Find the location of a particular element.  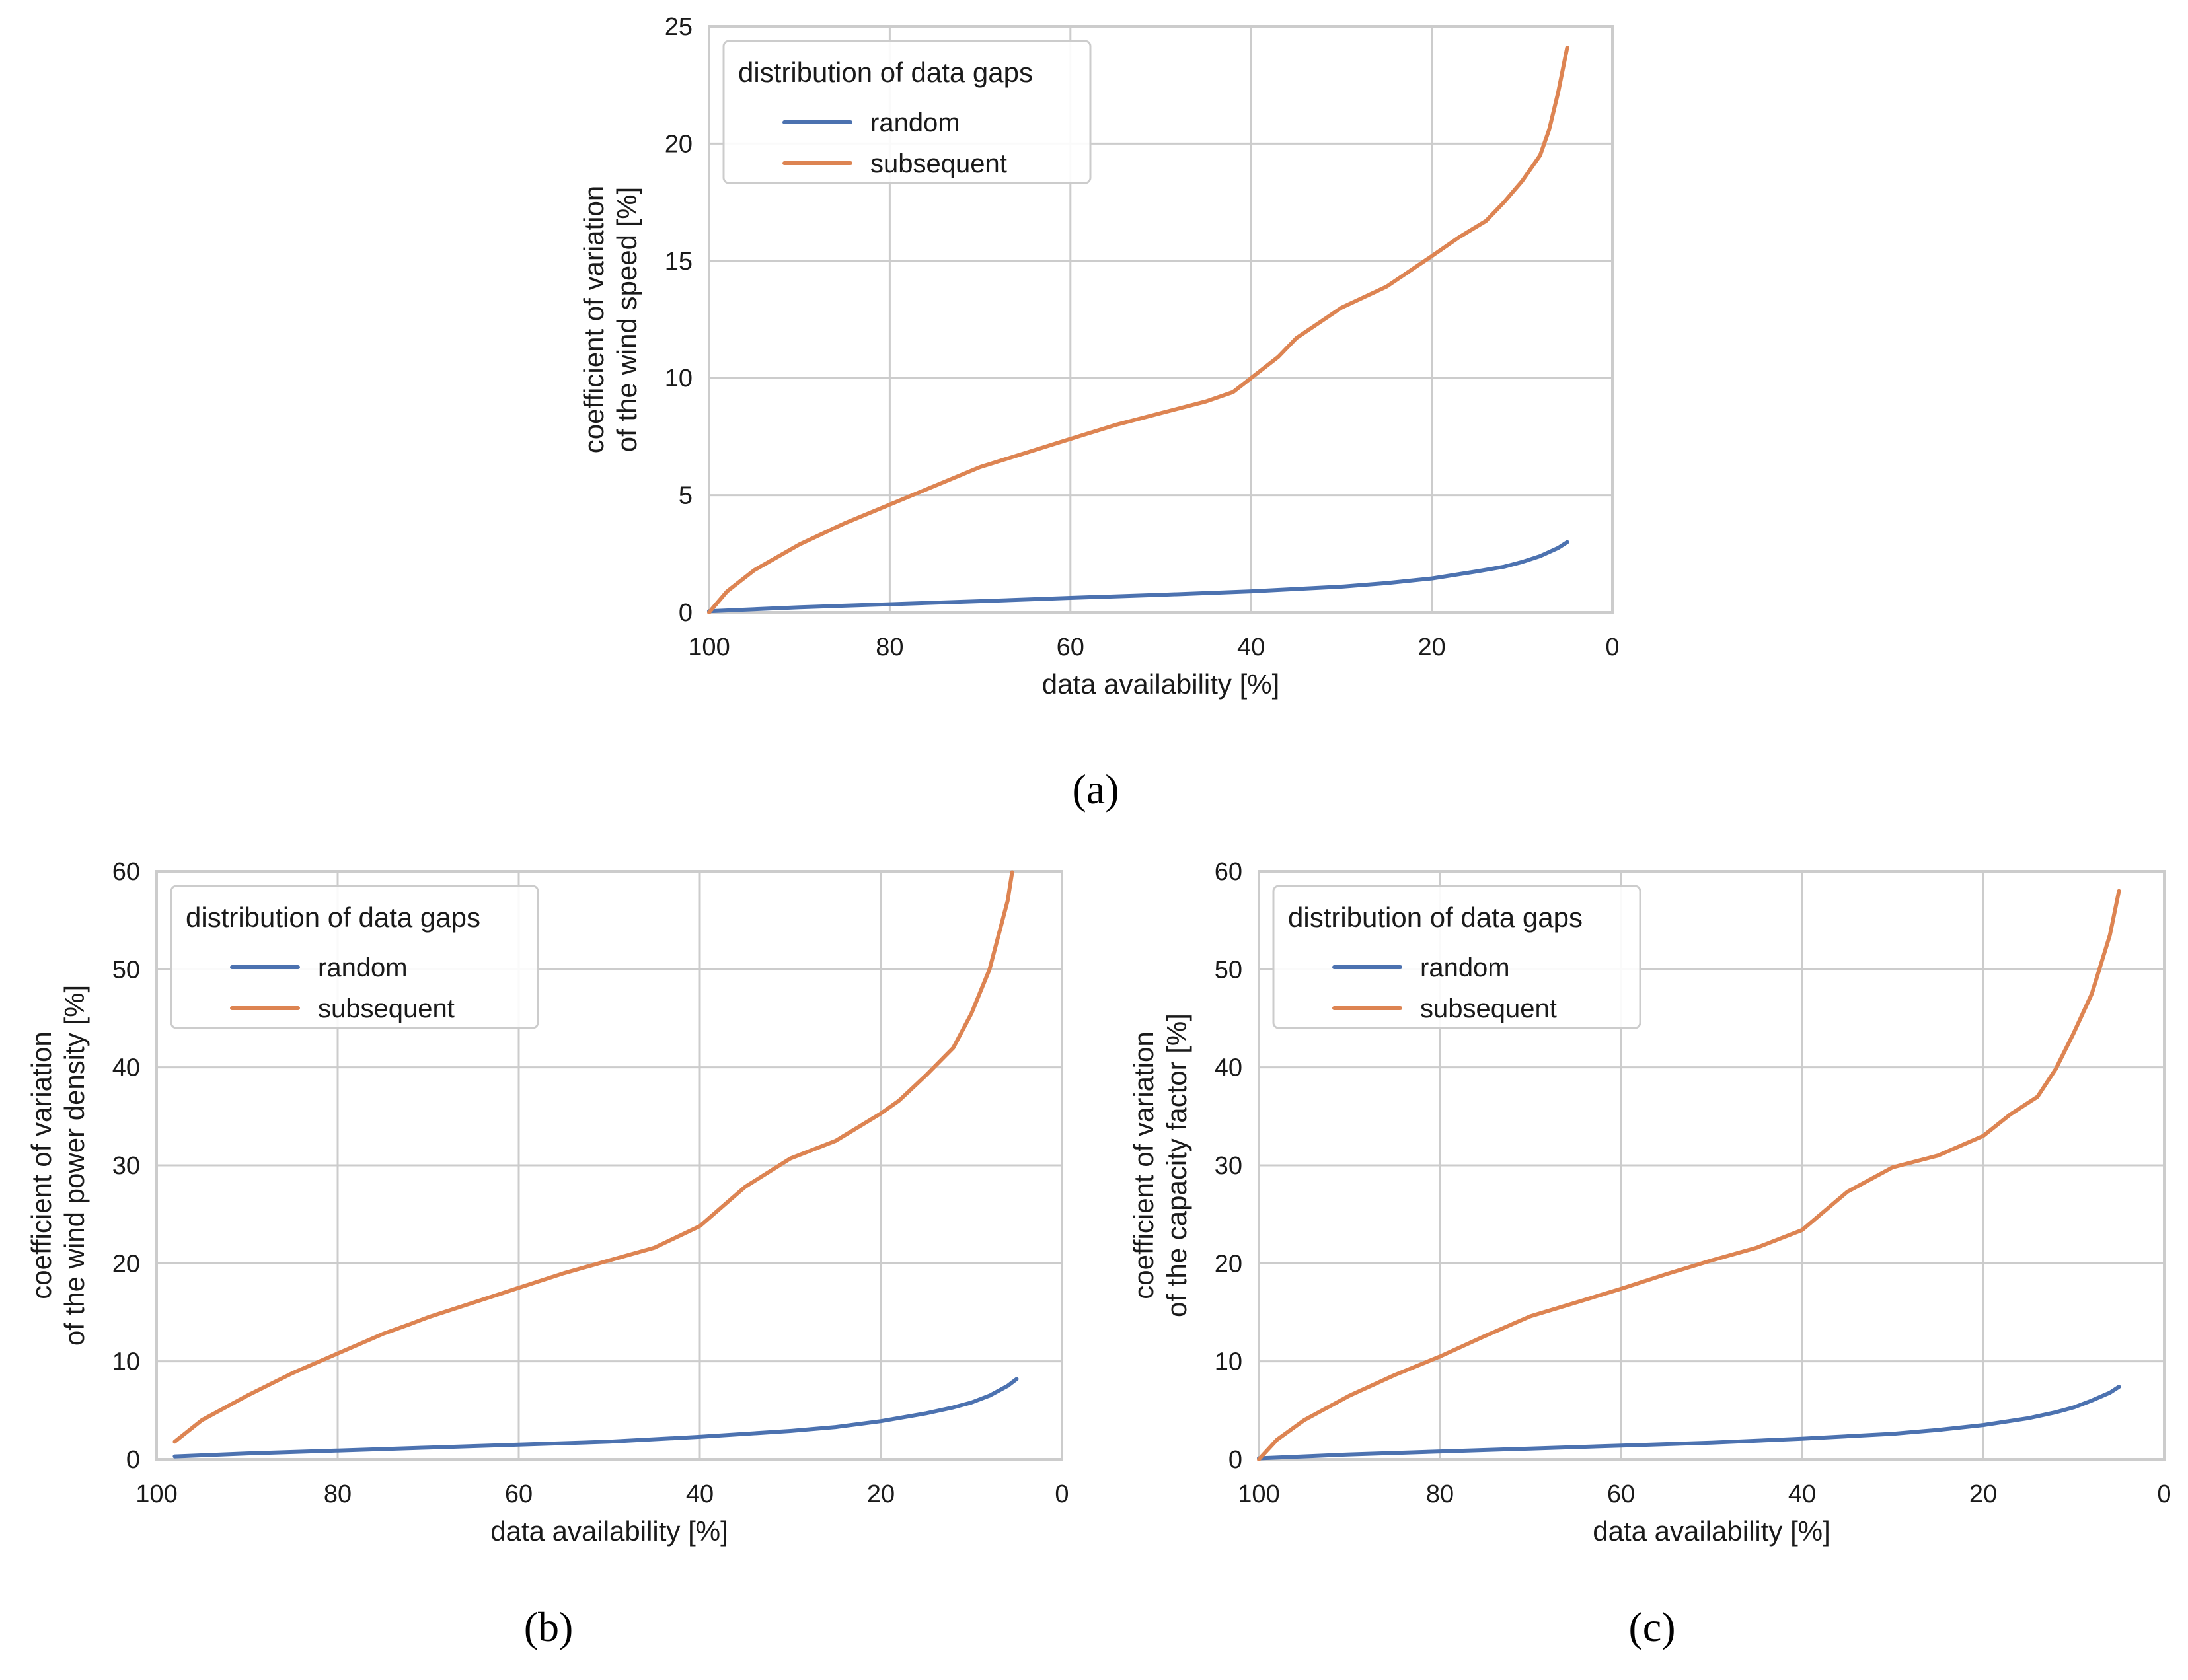

y-axis-label: of the wind speed [%] is located at coordinates (627, 320).